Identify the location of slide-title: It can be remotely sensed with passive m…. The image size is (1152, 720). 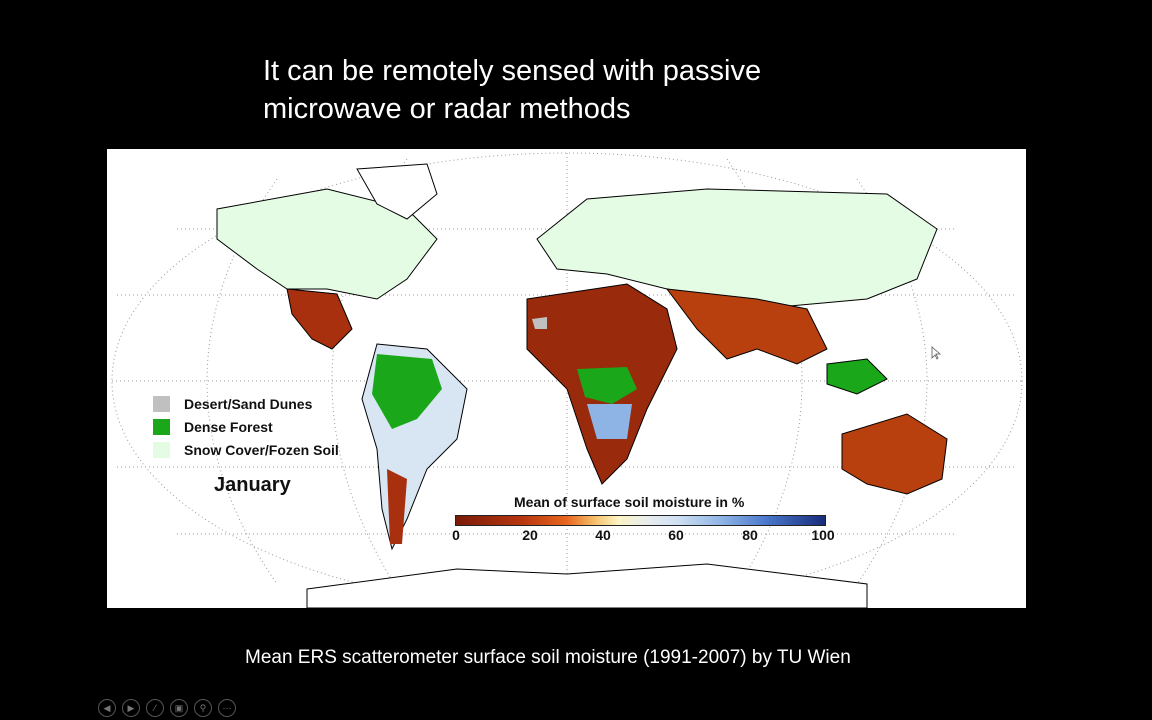
(573, 90).